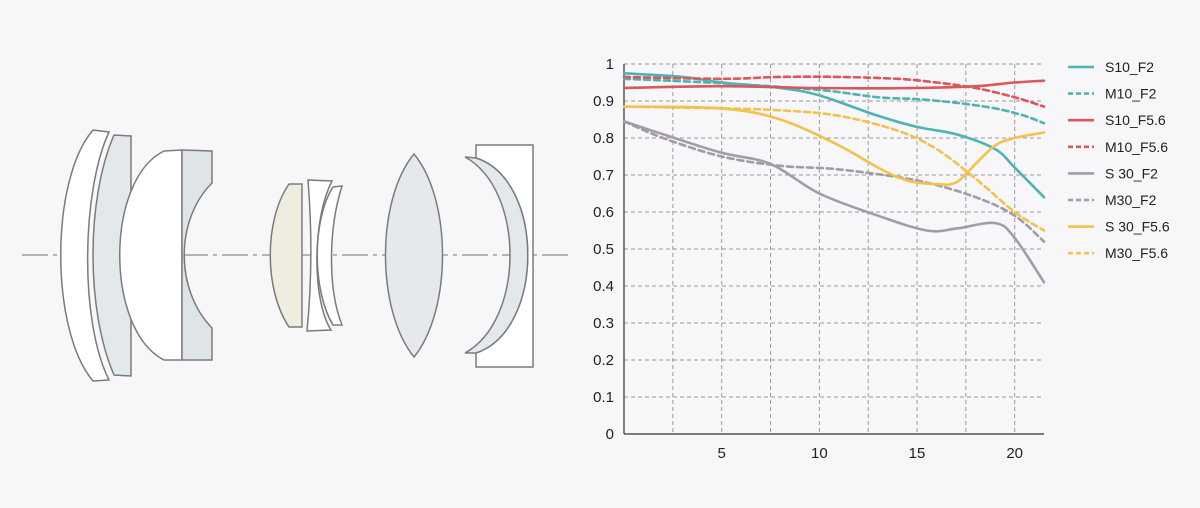 This screenshot has width=1200, height=508. Describe the element at coordinates (1131, 200) in the screenshot. I see `legend-label-m30-f2: M30_F2` at that location.